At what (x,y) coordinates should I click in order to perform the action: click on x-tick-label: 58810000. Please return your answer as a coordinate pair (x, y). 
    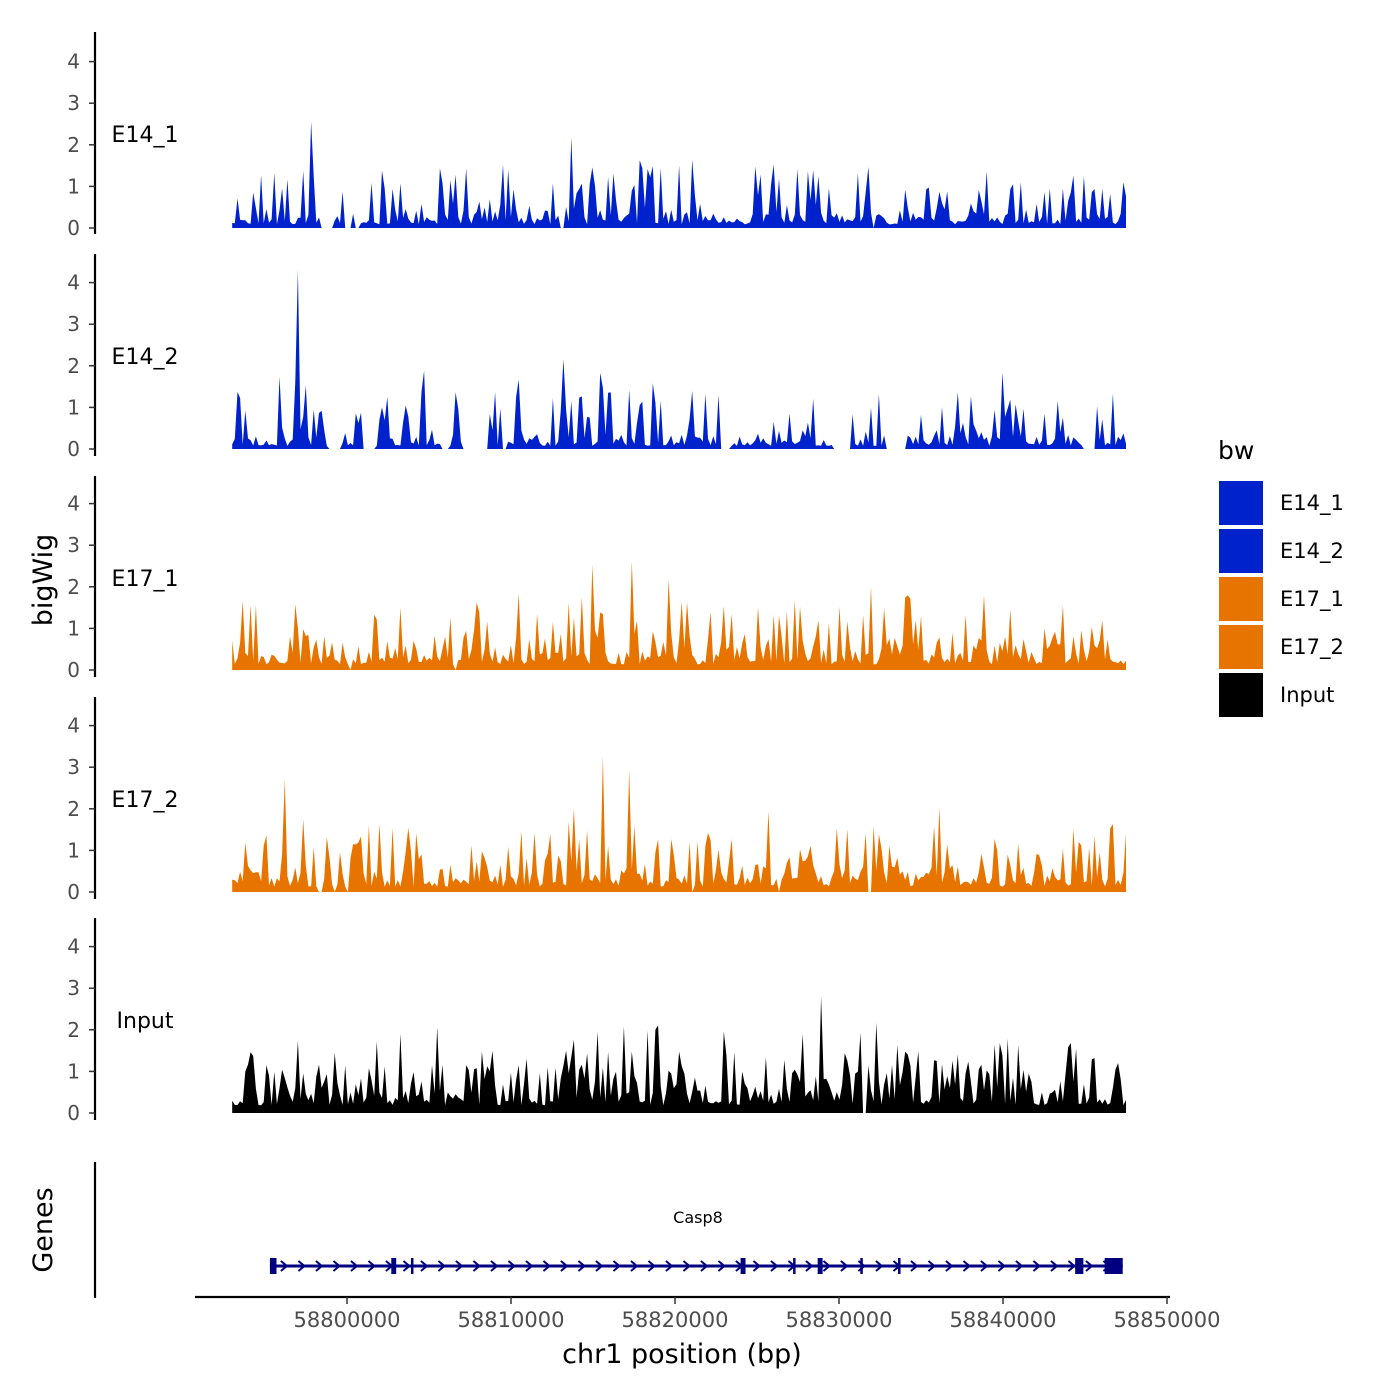
    Looking at the image, I should click on (511, 1320).